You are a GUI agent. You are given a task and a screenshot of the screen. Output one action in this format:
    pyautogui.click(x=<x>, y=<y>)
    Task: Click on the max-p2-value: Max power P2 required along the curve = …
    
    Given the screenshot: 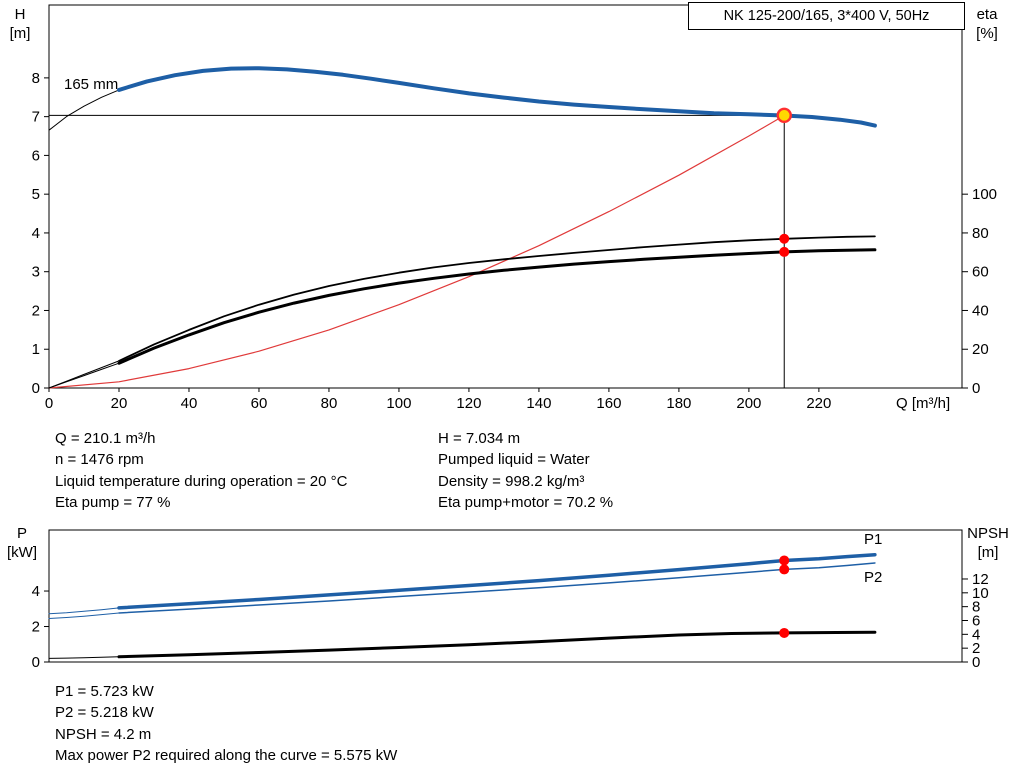 What is the action you would take?
    pyautogui.click(x=226, y=756)
    